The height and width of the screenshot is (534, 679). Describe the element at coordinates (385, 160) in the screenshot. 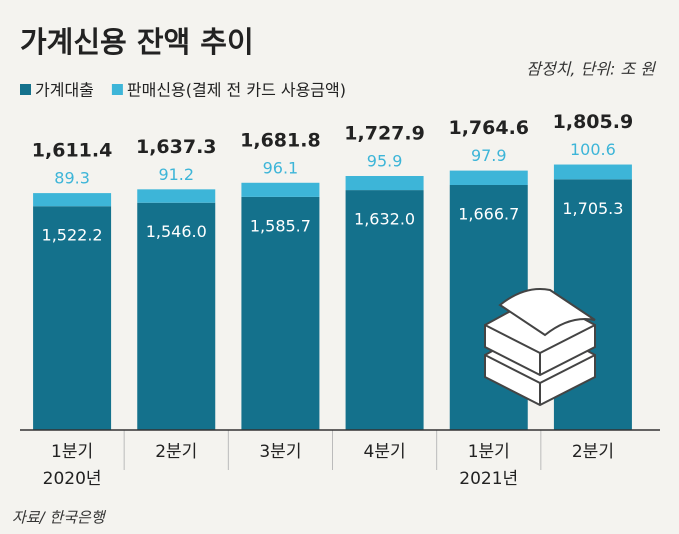

I see `value-label: 95.9` at that location.